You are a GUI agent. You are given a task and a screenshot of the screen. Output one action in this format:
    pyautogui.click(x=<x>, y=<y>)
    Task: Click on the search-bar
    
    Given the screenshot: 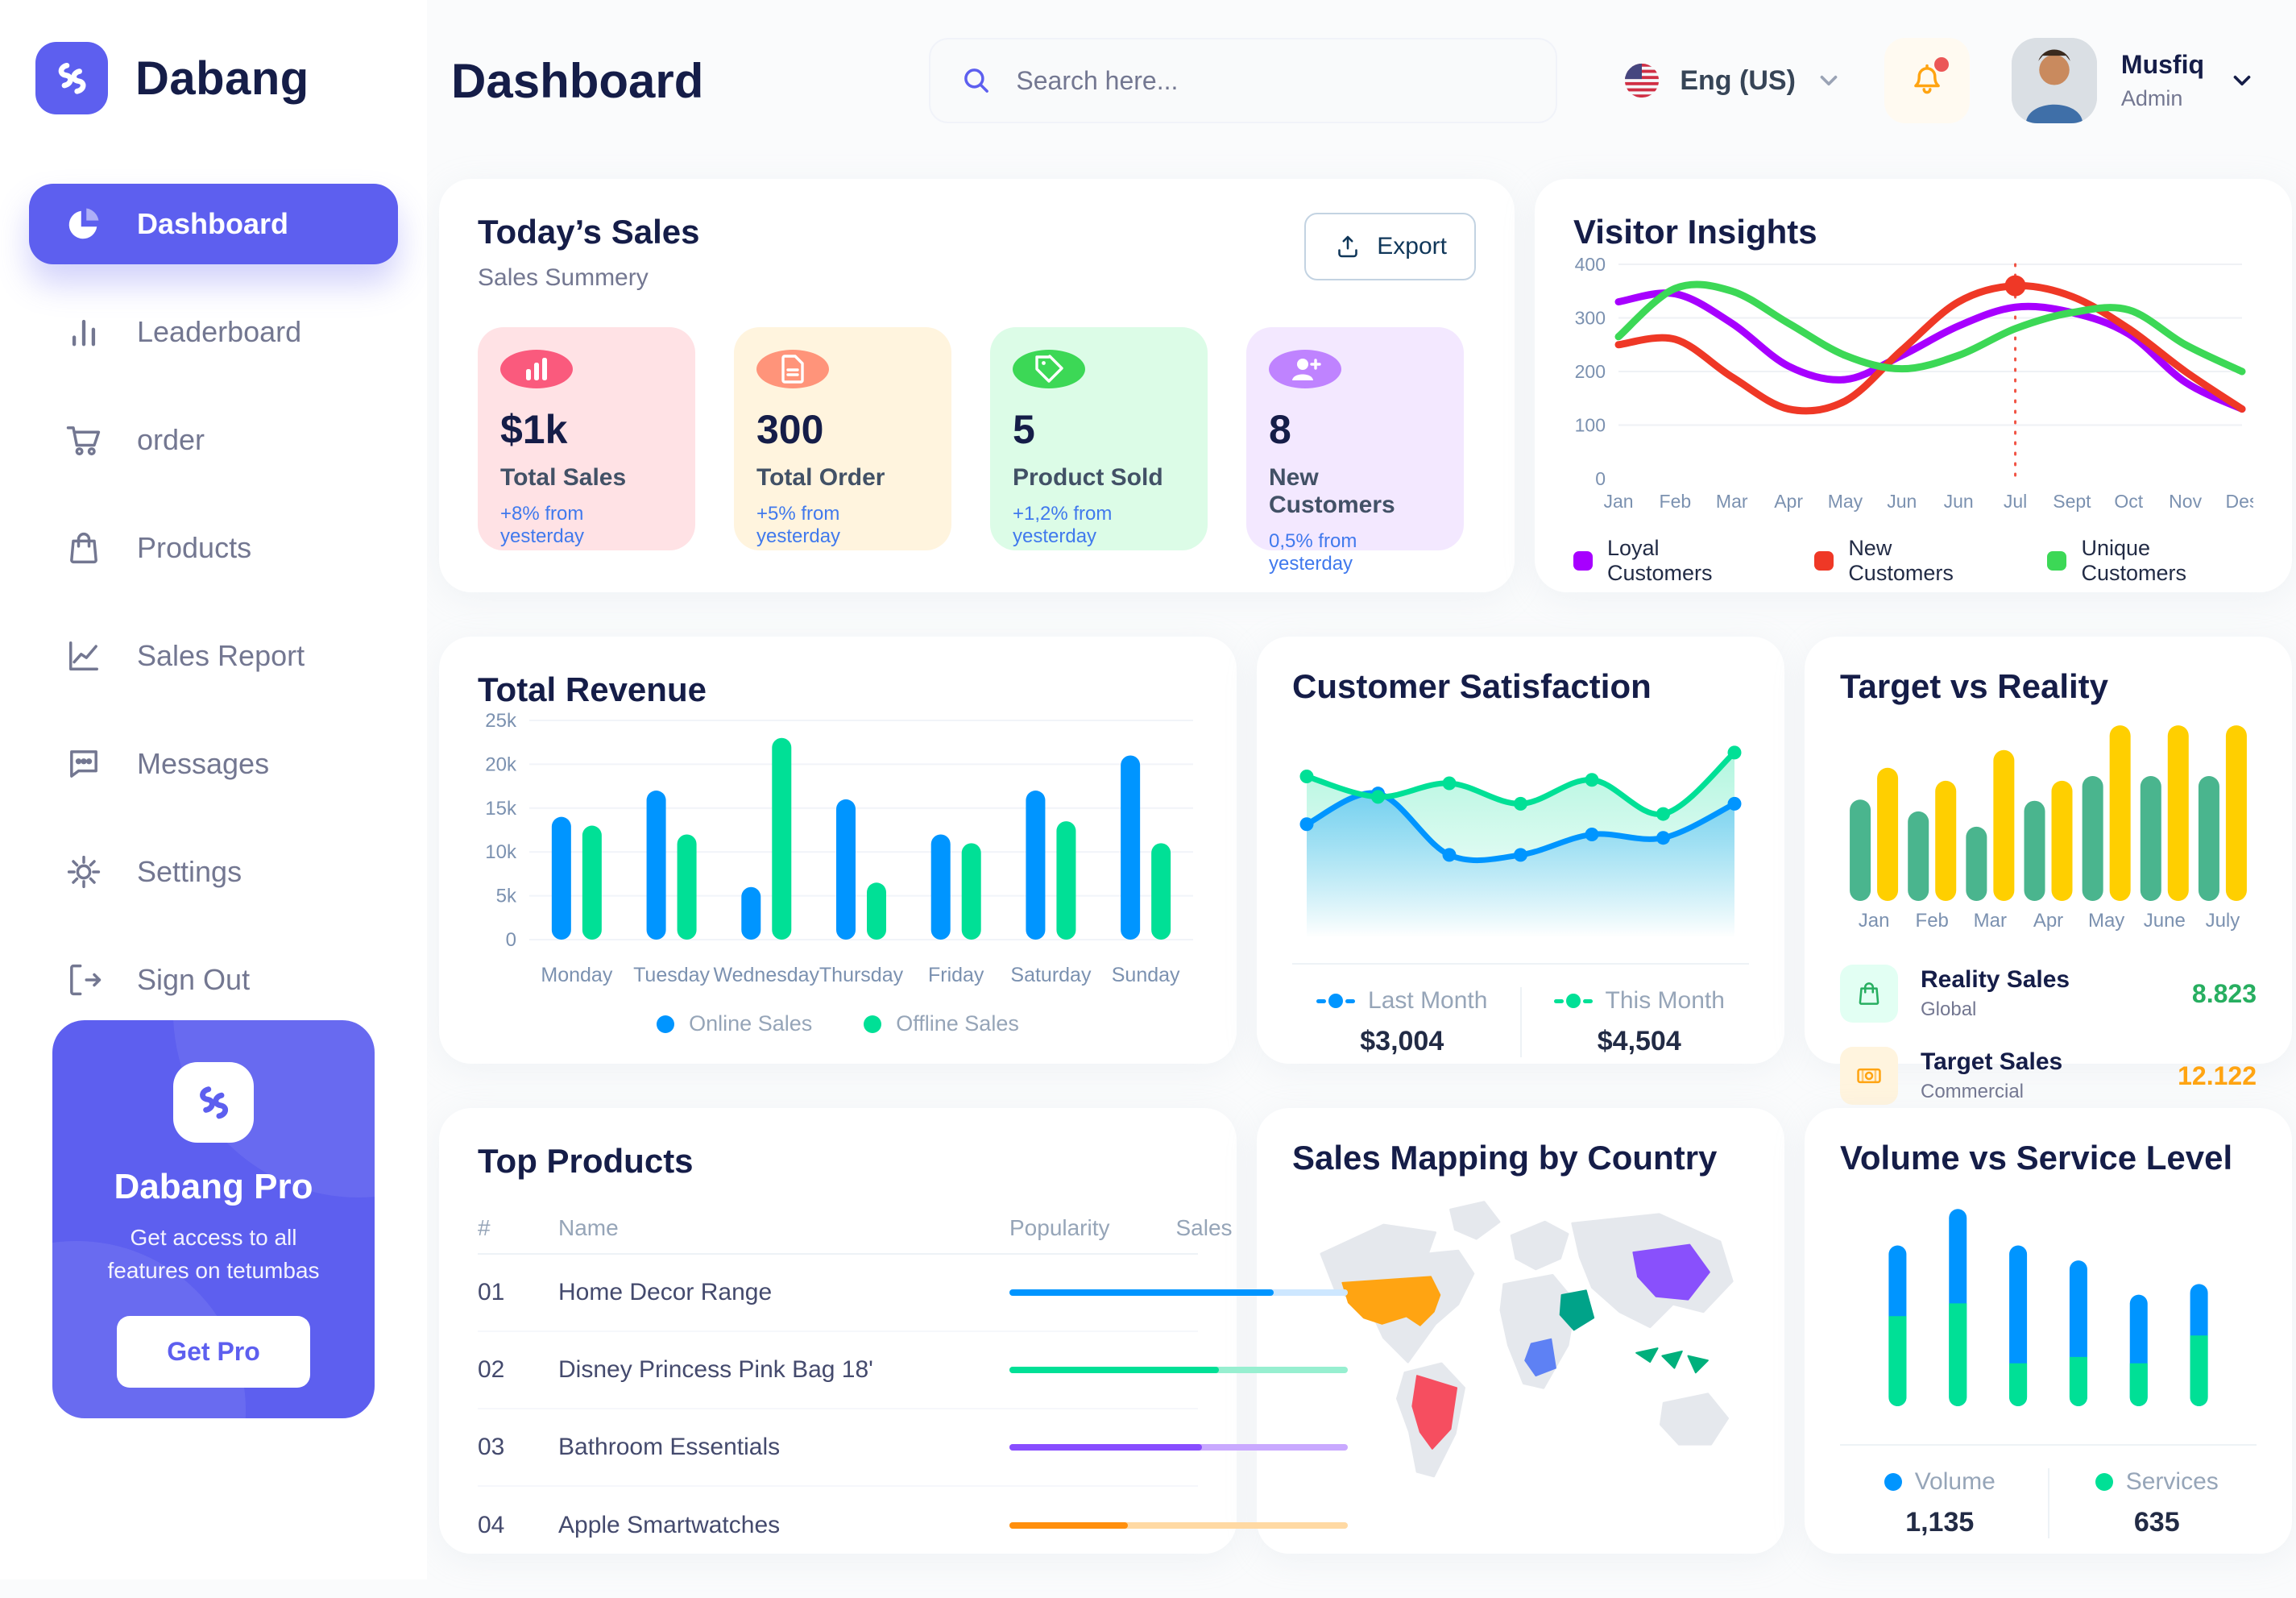 What is the action you would take?
    pyautogui.click(x=1243, y=80)
    